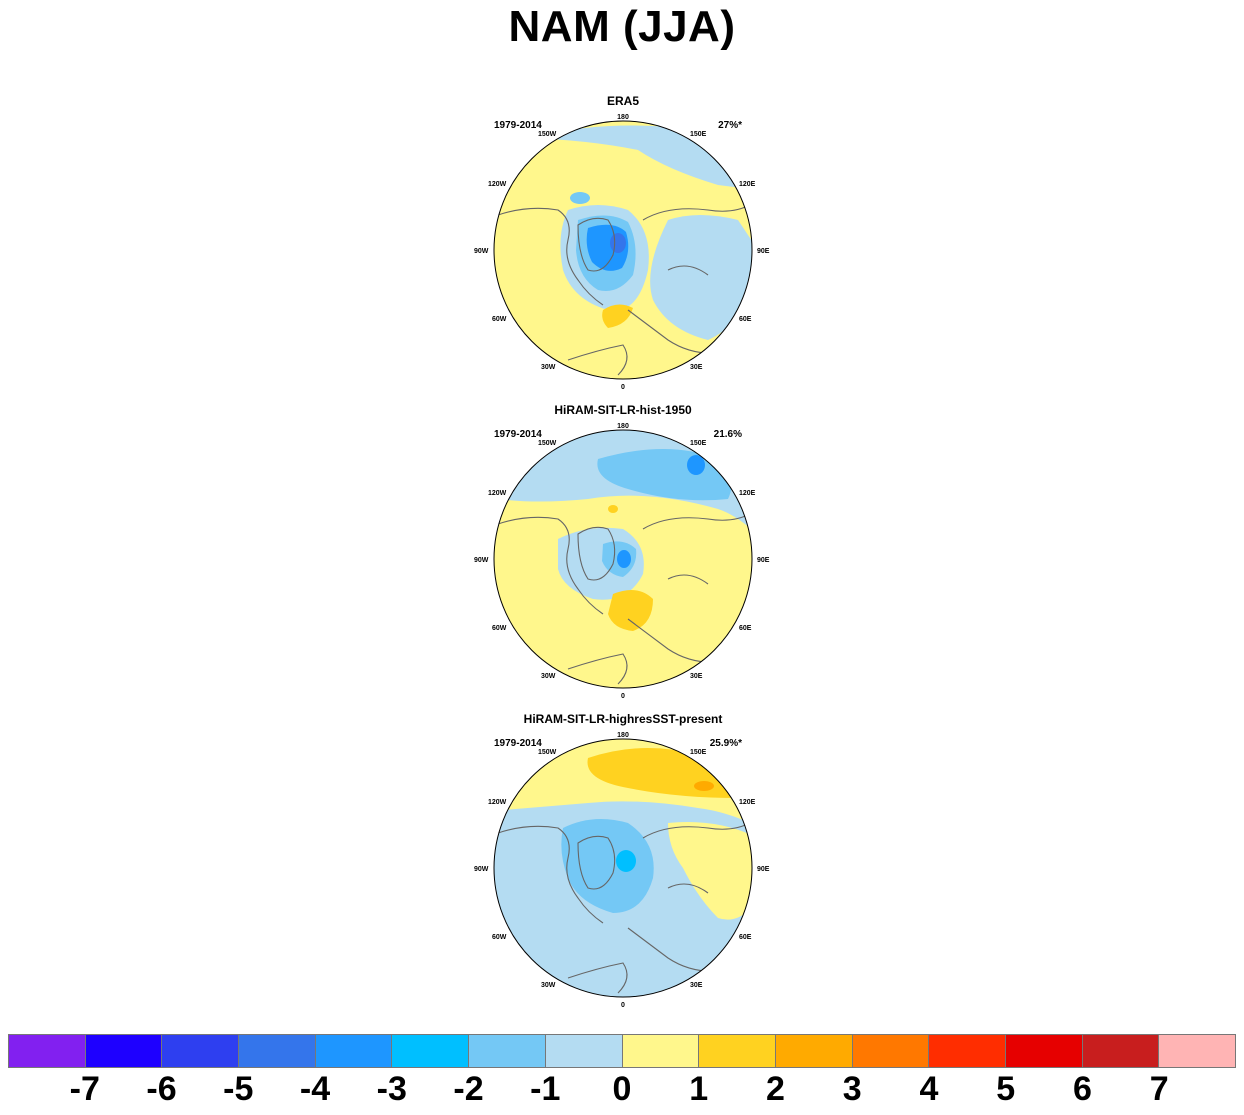 The width and height of the screenshot is (1244, 1115). I want to click on colorbar-tick-label: 7, so click(1159, 1089).